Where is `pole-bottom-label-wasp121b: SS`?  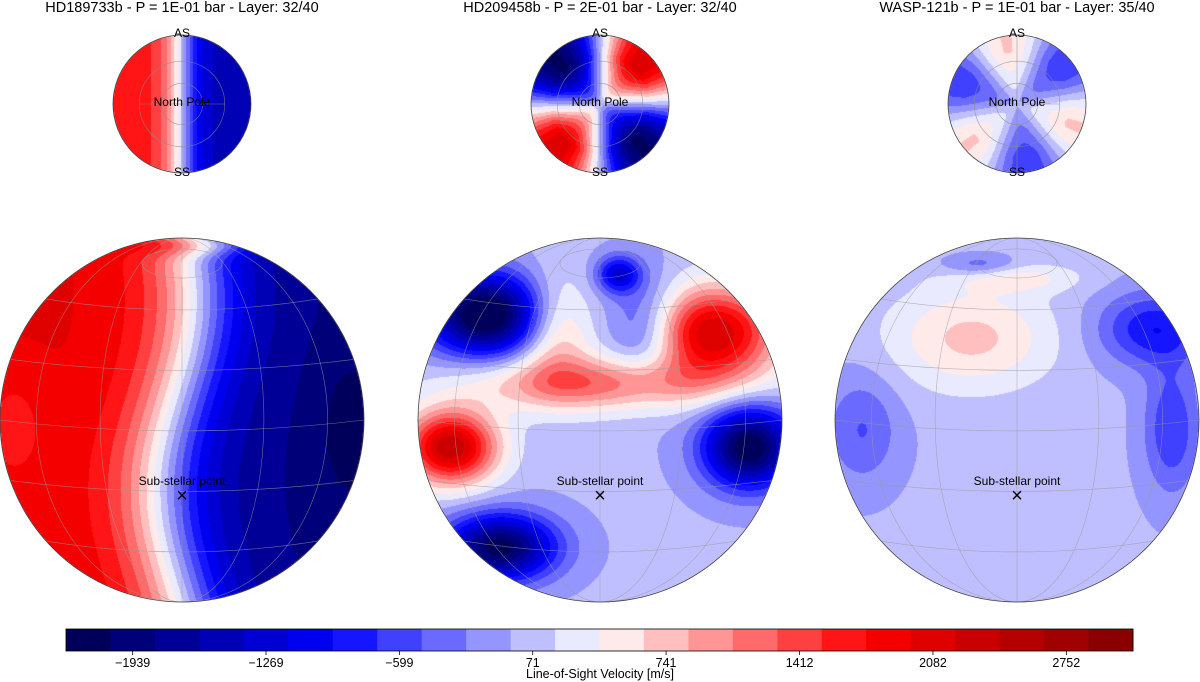 pole-bottom-label-wasp121b: SS is located at coordinates (1017, 172).